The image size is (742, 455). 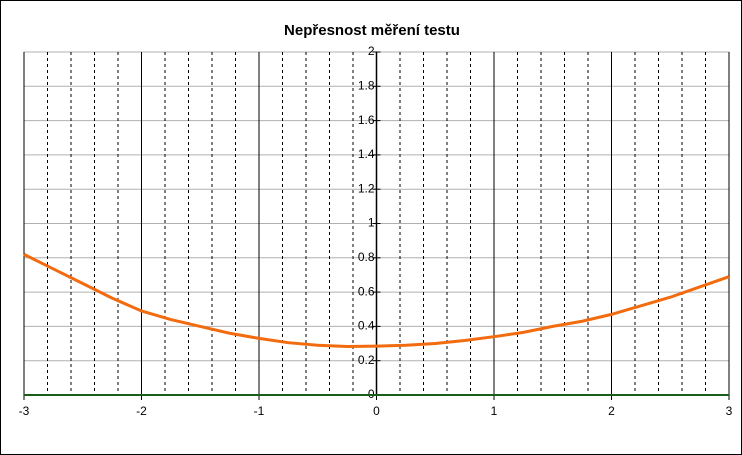 What do you see at coordinates (259, 411) in the screenshot?
I see `x-tick-label: -1` at bounding box center [259, 411].